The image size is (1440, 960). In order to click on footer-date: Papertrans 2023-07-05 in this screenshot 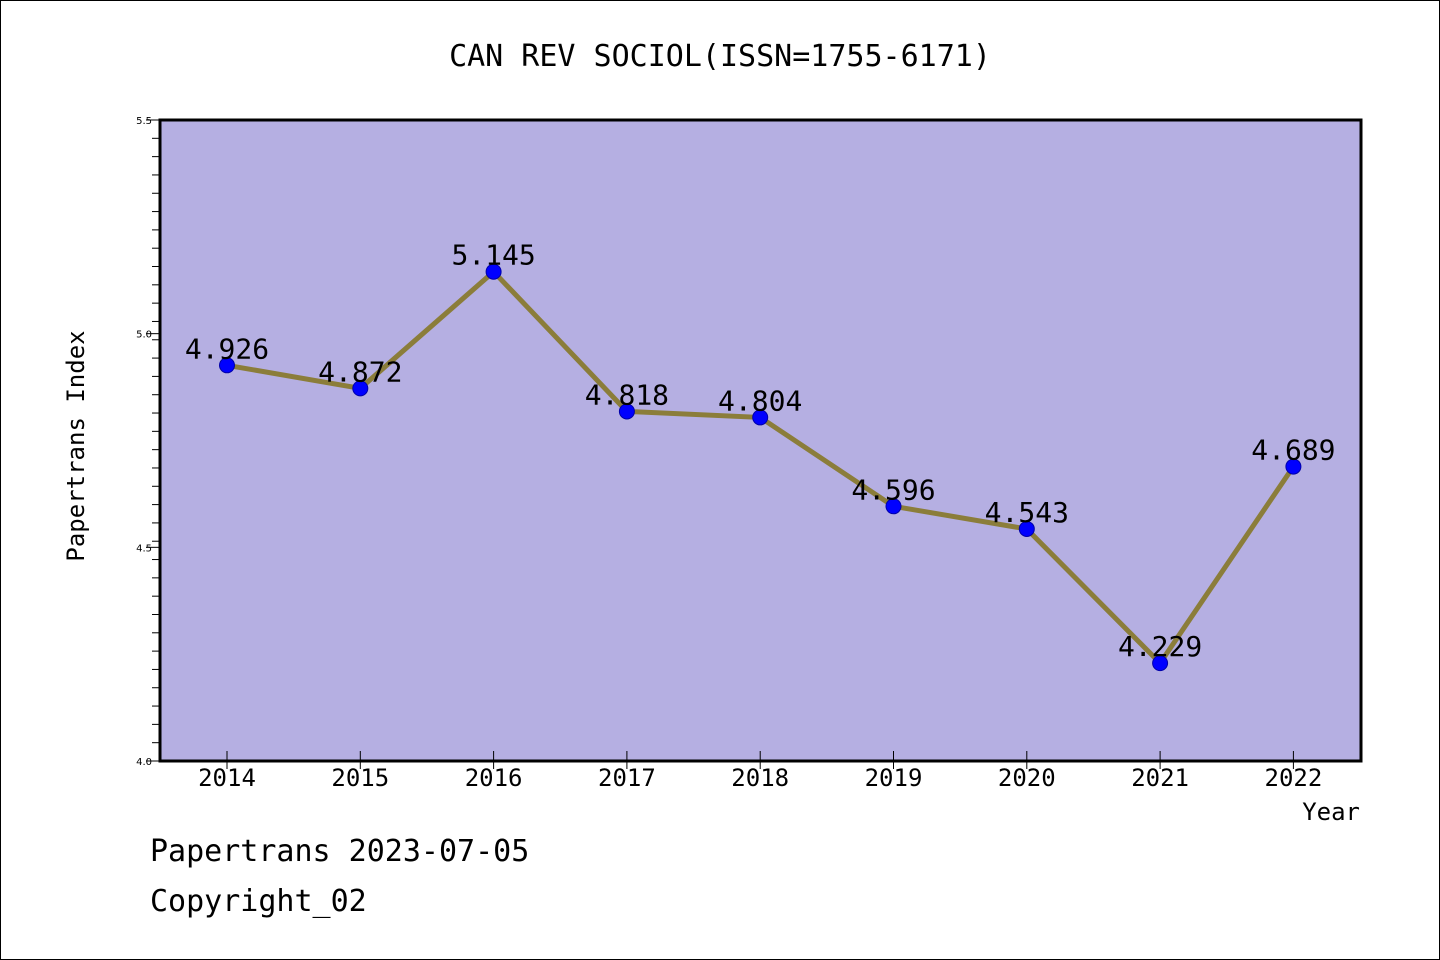, I will do `click(340, 851)`.